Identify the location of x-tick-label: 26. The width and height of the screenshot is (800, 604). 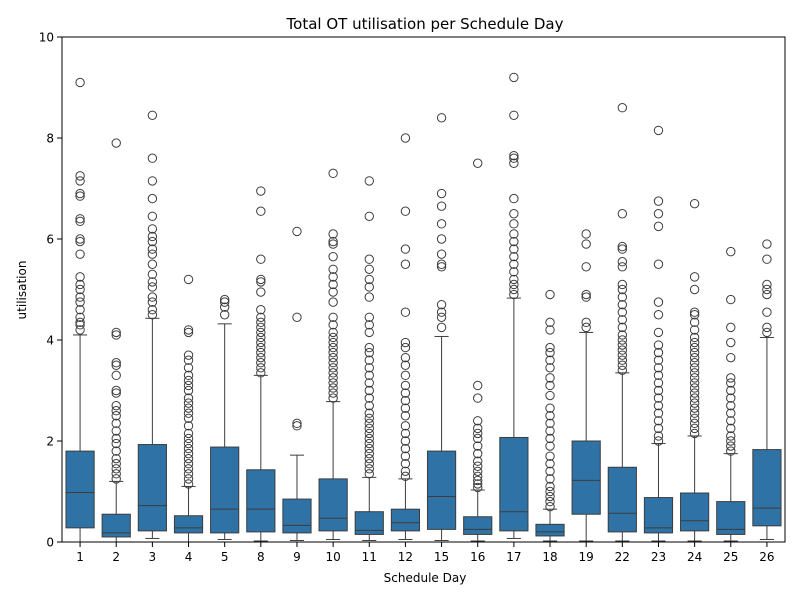
(766, 557).